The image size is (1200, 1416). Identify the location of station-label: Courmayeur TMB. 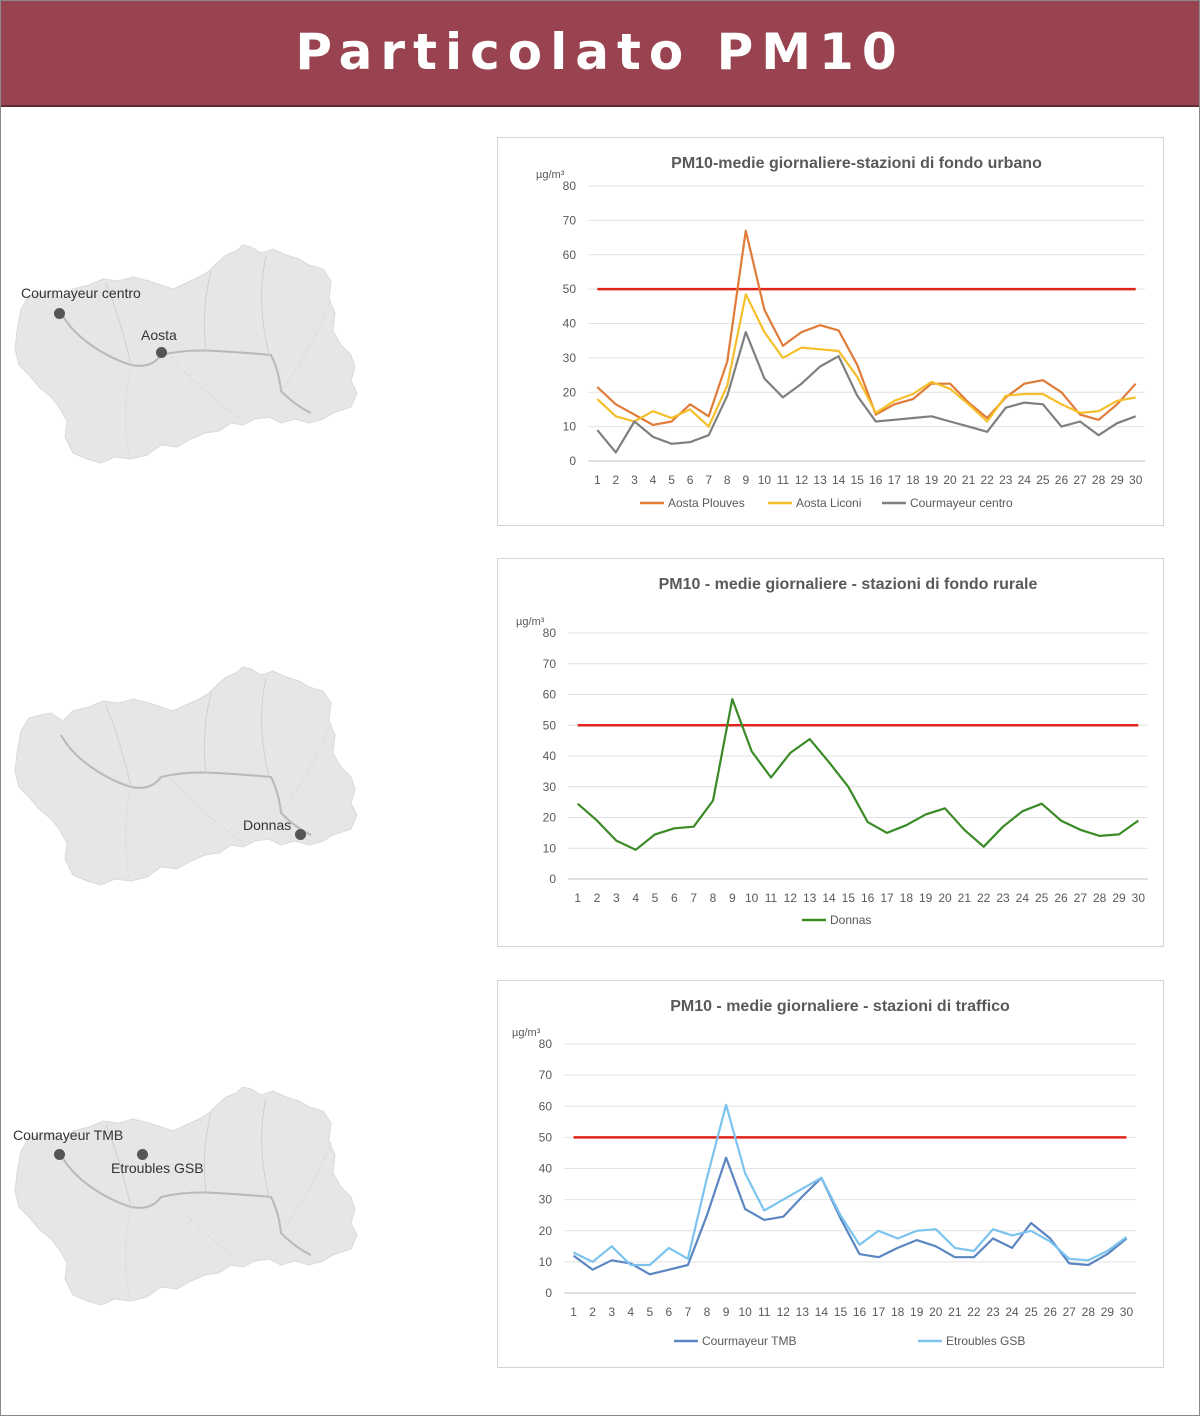
(68, 1135).